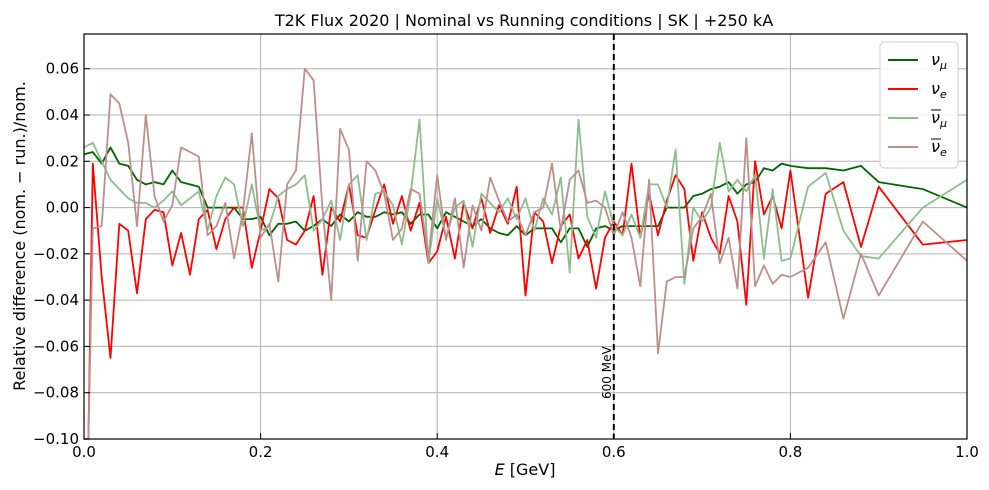 The height and width of the screenshot is (490, 989). I want to click on legend-box, so click(919, 105).